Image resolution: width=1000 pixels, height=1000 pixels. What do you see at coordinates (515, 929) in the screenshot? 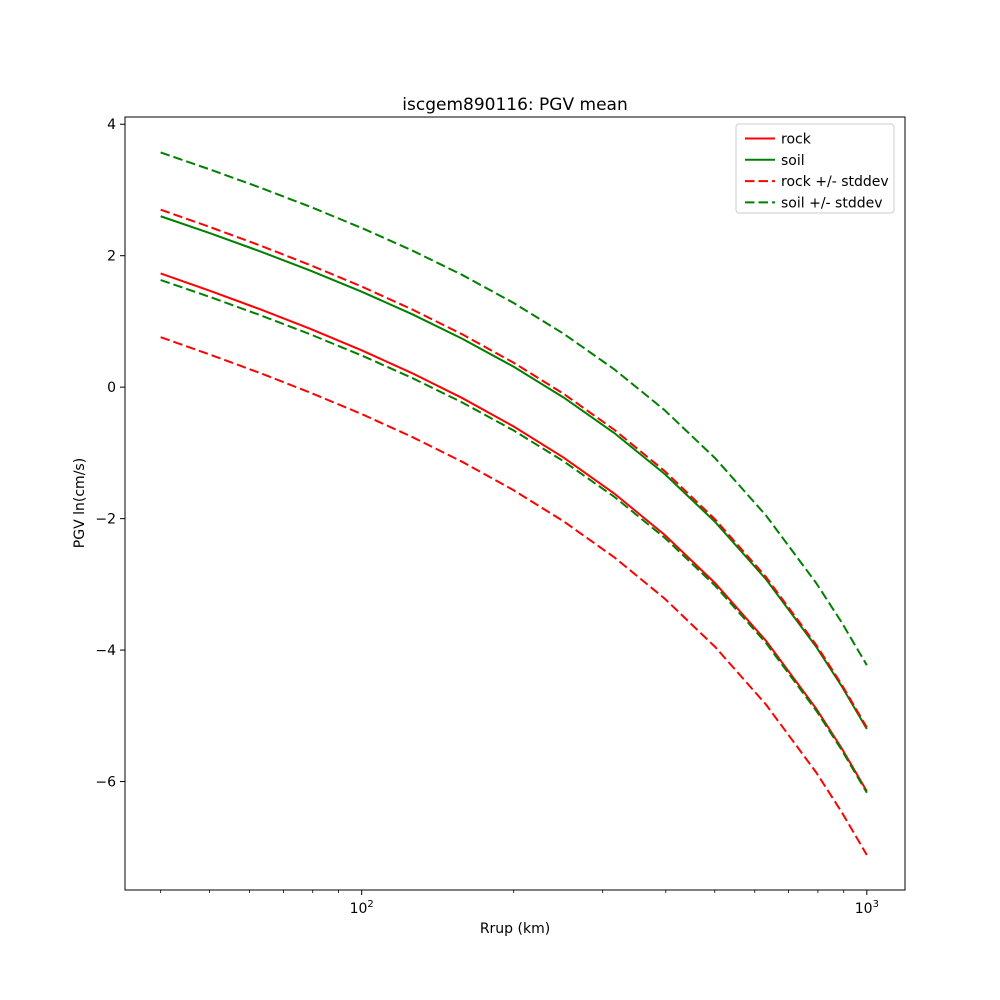
I see `x-axis-label: Rrup (km)` at bounding box center [515, 929].